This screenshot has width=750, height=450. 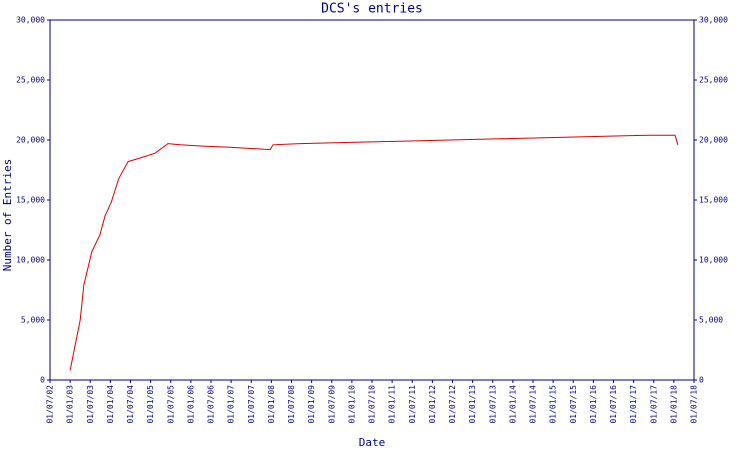 I want to click on x-tick-label: 01/01/03, so click(x=70, y=404).